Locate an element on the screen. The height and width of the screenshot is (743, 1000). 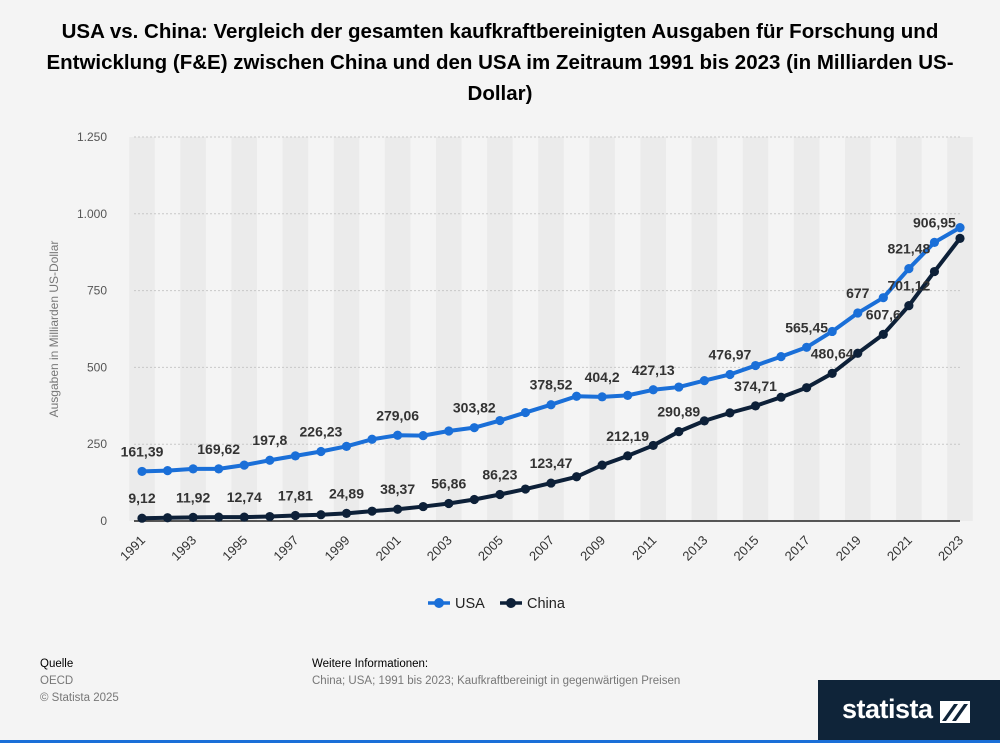
data-label-usa: 161,39 is located at coordinates (142, 451).